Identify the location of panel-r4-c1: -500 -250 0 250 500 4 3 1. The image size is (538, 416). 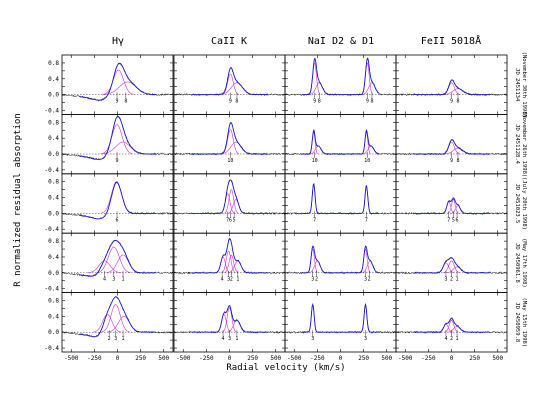
(229, 327).